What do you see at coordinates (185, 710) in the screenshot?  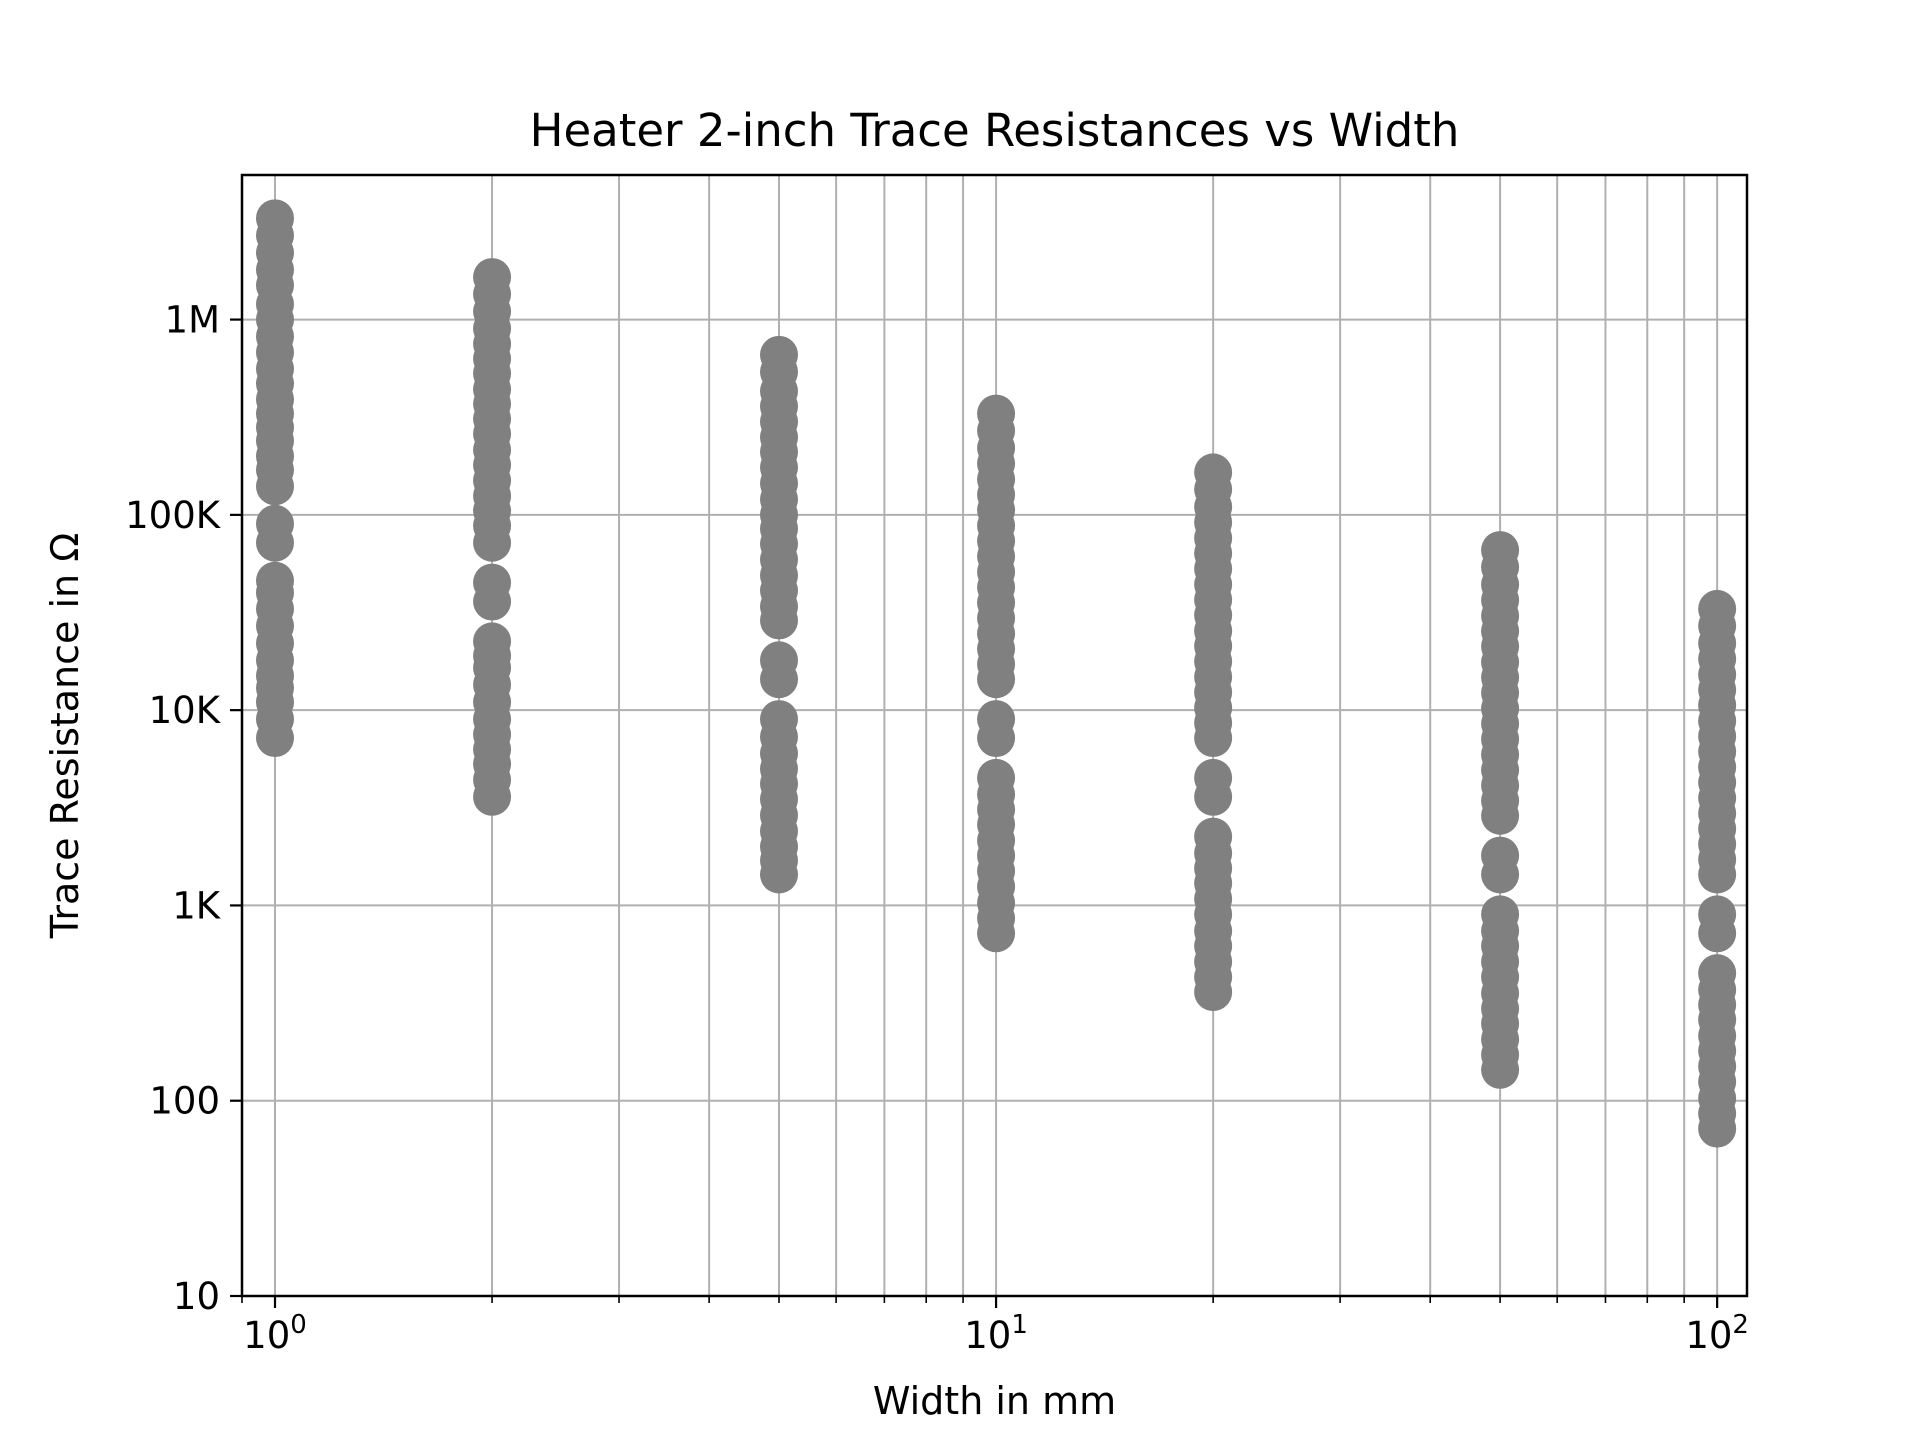 I see `y-tick-label: 10K` at bounding box center [185, 710].